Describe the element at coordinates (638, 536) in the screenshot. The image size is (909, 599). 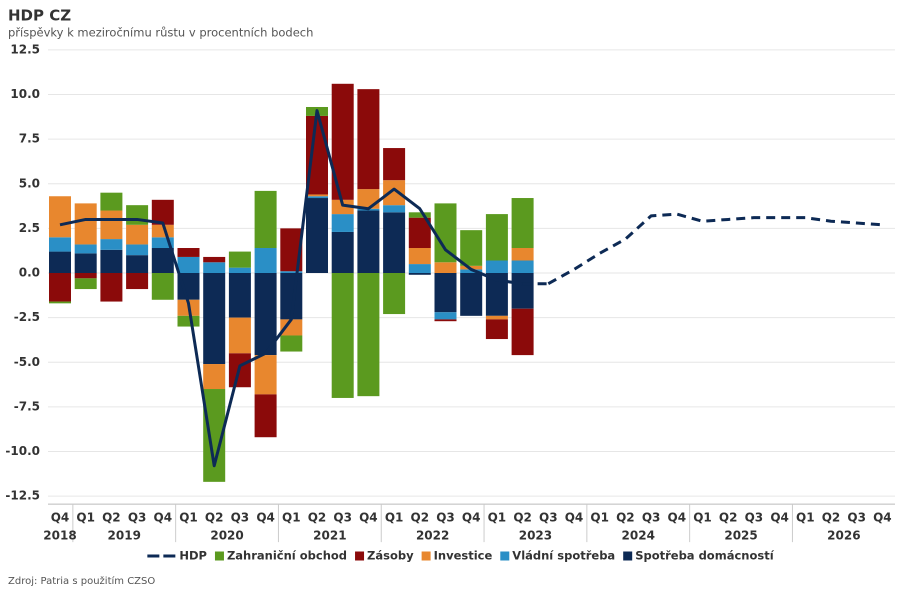
I see `year-label: 2024` at that location.